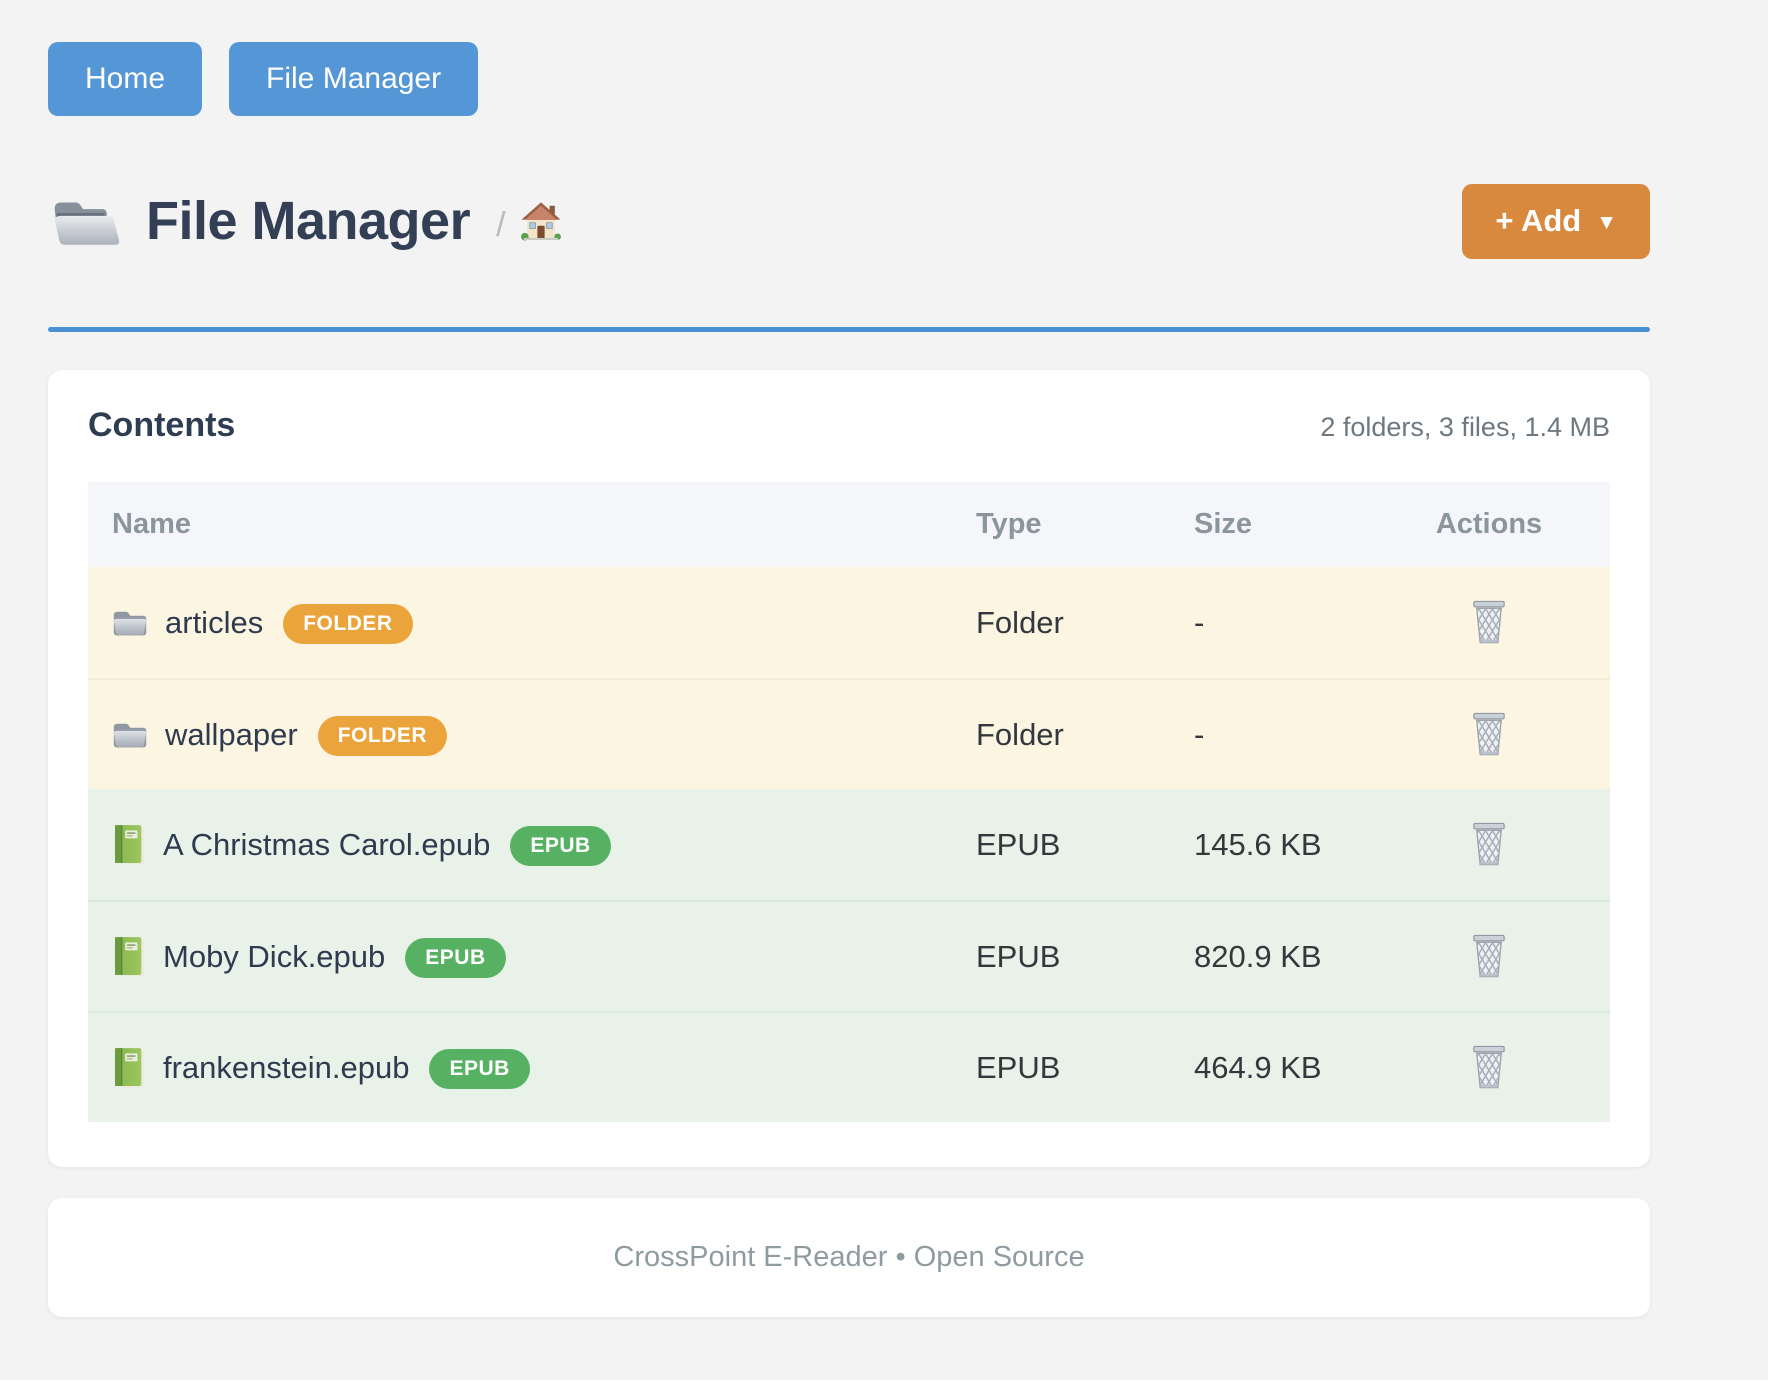 This screenshot has width=1768, height=1380. Describe the element at coordinates (214, 622) in the screenshot. I see `item-name: articles` at that location.